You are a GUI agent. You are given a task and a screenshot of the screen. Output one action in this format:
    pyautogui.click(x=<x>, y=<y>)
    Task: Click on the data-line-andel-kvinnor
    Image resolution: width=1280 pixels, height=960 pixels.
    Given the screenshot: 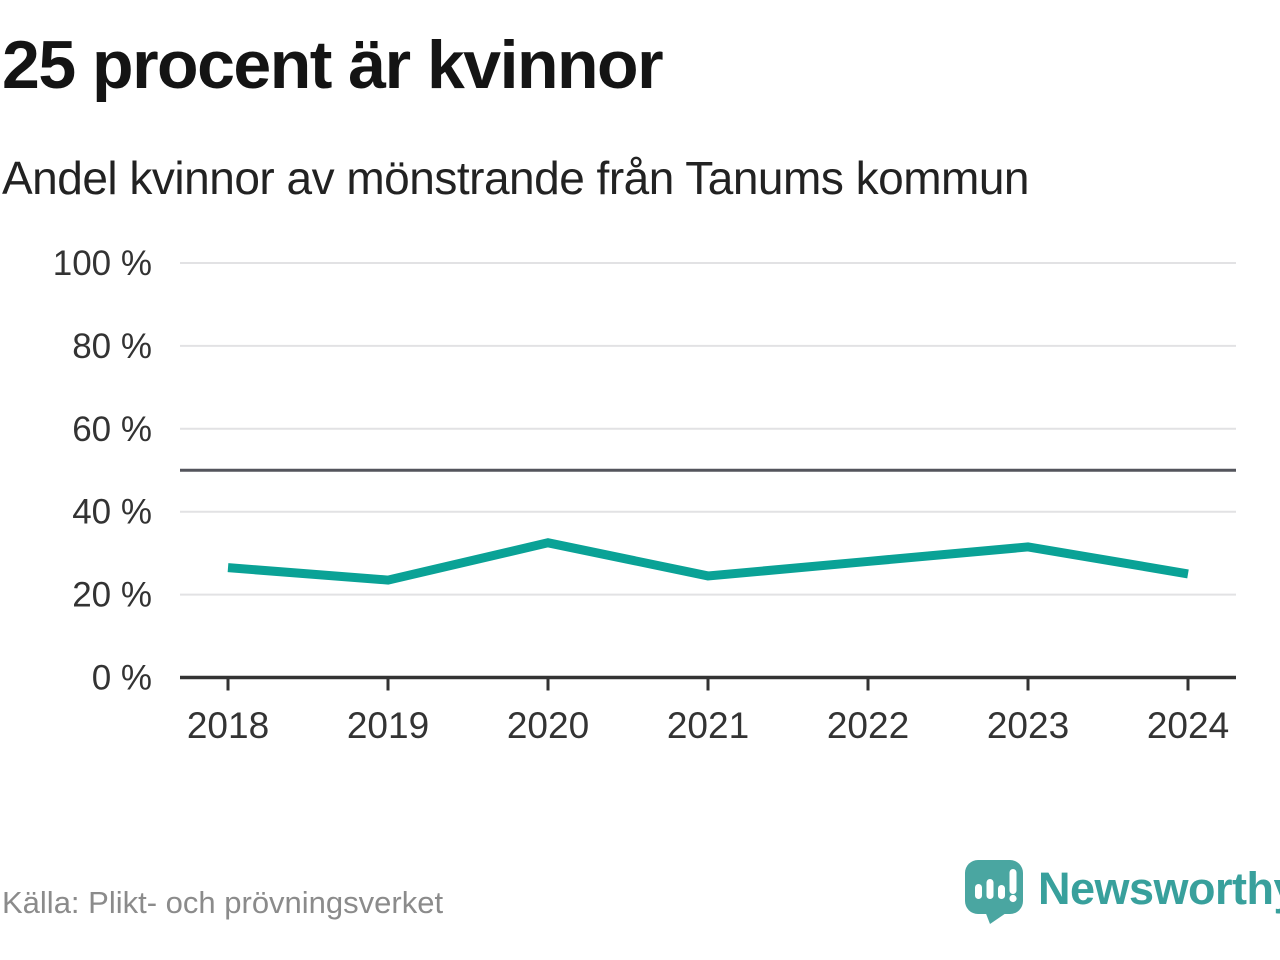 What is the action you would take?
    pyautogui.click(x=708, y=561)
    